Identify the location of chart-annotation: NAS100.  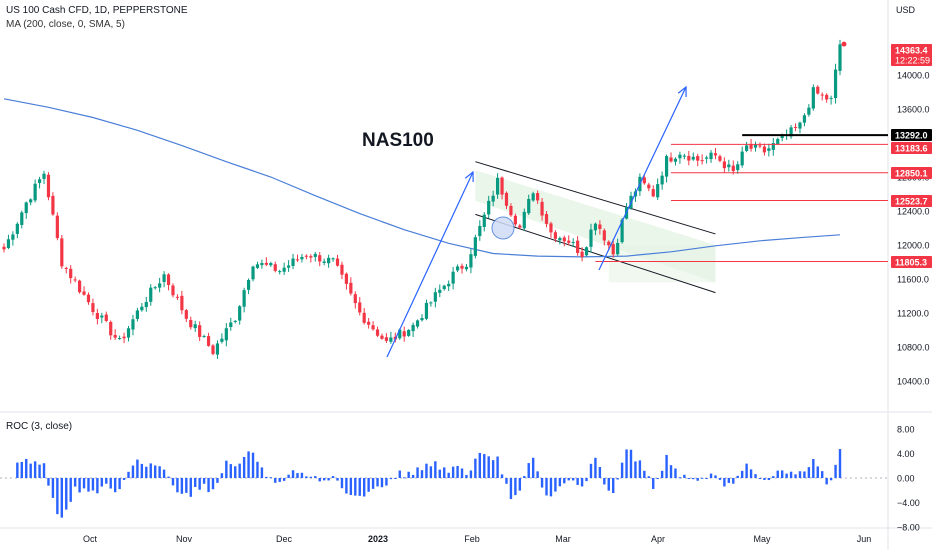
(398, 140).